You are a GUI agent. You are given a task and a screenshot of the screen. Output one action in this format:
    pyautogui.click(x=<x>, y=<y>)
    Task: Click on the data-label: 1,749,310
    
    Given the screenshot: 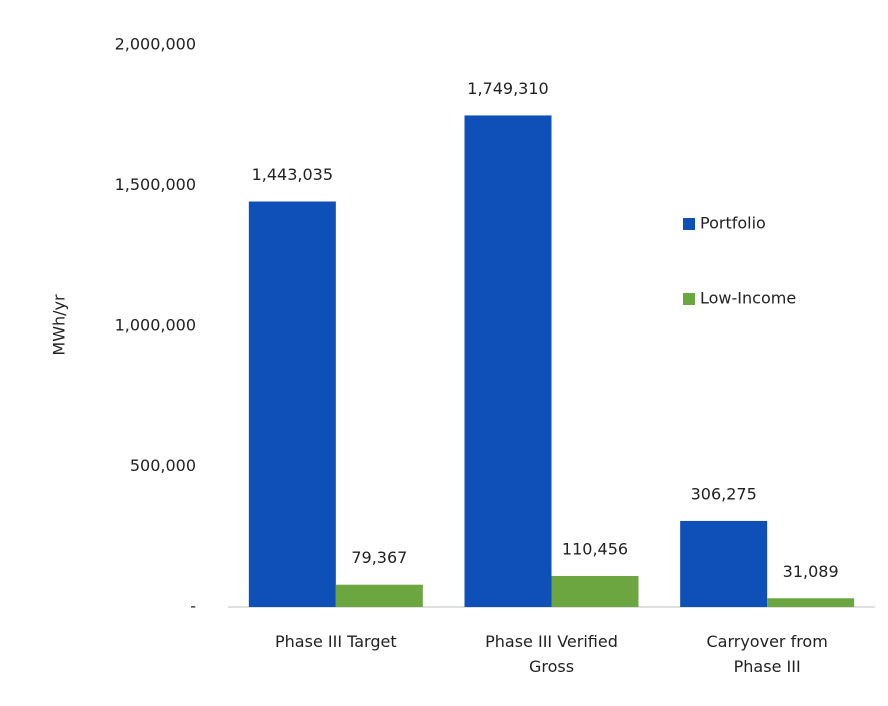 What is the action you would take?
    pyautogui.click(x=507, y=88)
    